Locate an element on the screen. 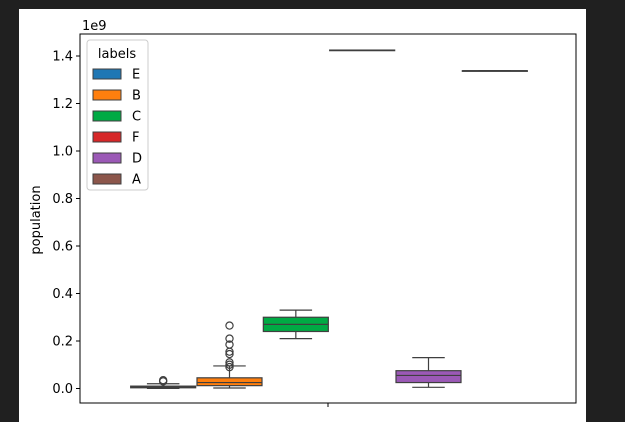 Image resolution: width=625 pixels, height=422 pixels. y-tick-label: 0.2 is located at coordinates (62, 342).